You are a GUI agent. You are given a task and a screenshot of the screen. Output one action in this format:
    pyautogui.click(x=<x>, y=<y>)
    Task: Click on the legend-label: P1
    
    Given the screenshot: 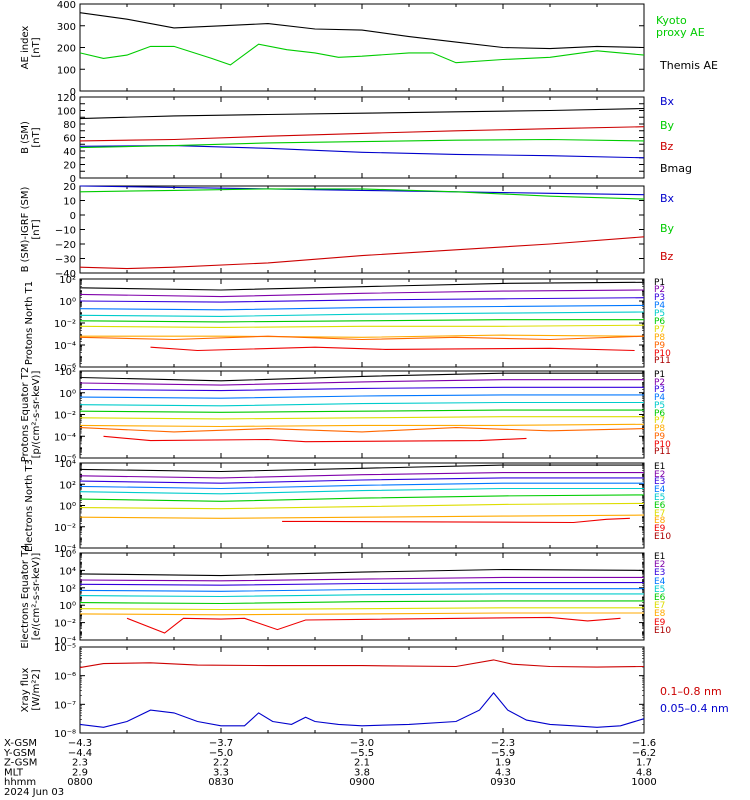 What is the action you would take?
    pyautogui.click(x=659, y=283)
    